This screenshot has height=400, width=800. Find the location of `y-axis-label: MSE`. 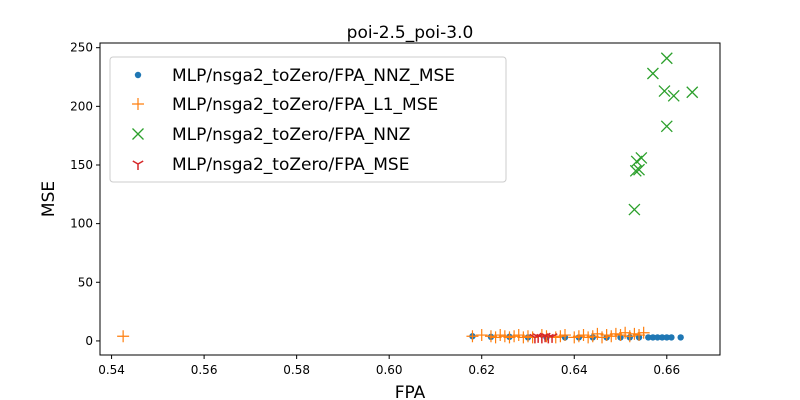

y-axis-label: MSE is located at coordinates (49, 199).